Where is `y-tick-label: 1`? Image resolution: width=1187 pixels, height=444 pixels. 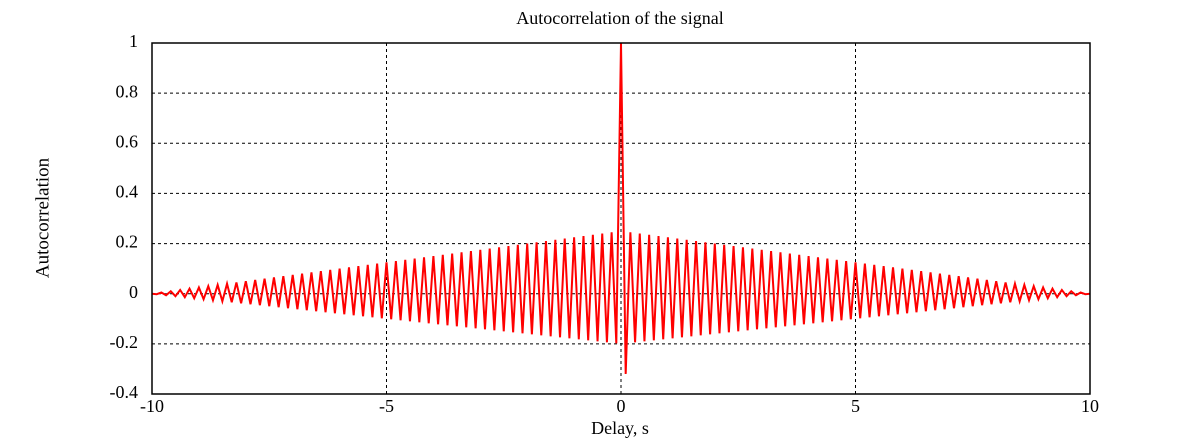
y-tick-label: 1 is located at coordinates (133, 41).